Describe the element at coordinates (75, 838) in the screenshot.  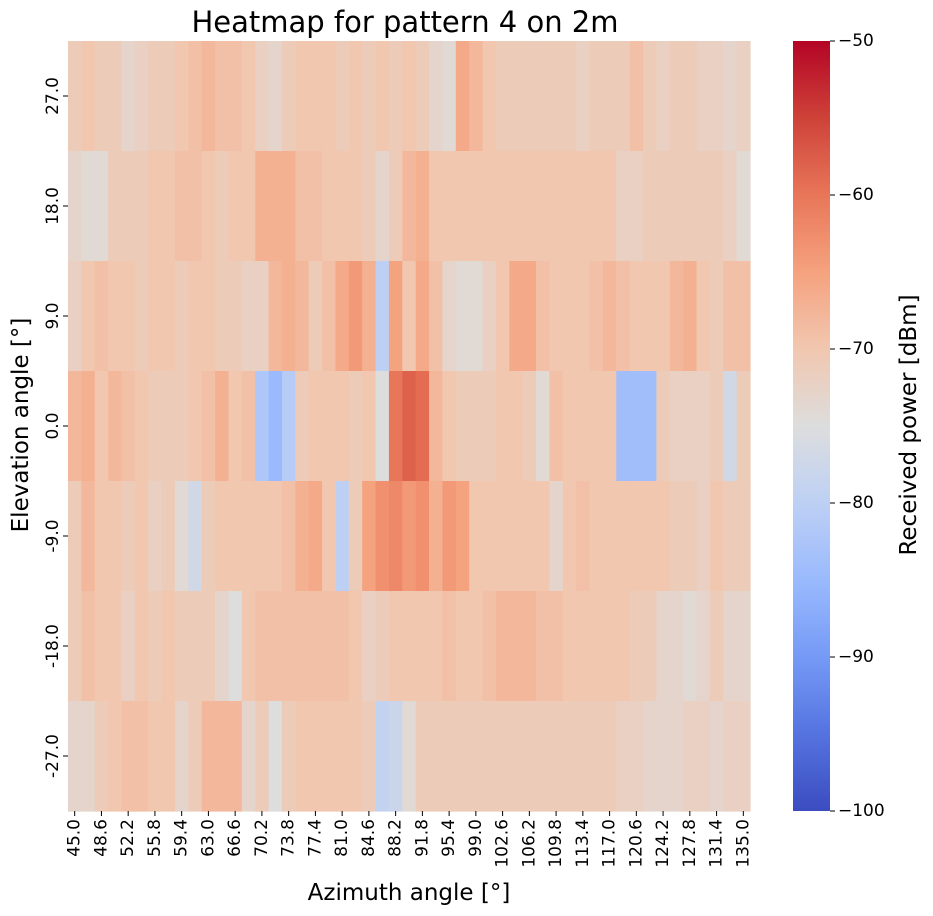
I see `x-tick-label: 45.0` at that location.